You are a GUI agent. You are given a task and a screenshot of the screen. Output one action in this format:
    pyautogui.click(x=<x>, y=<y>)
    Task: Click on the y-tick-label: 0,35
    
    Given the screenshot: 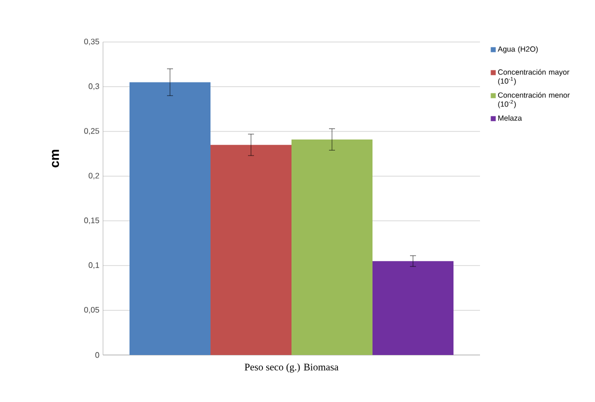 What is the action you would take?
    pyautogui.click(x=92, y=42)
    